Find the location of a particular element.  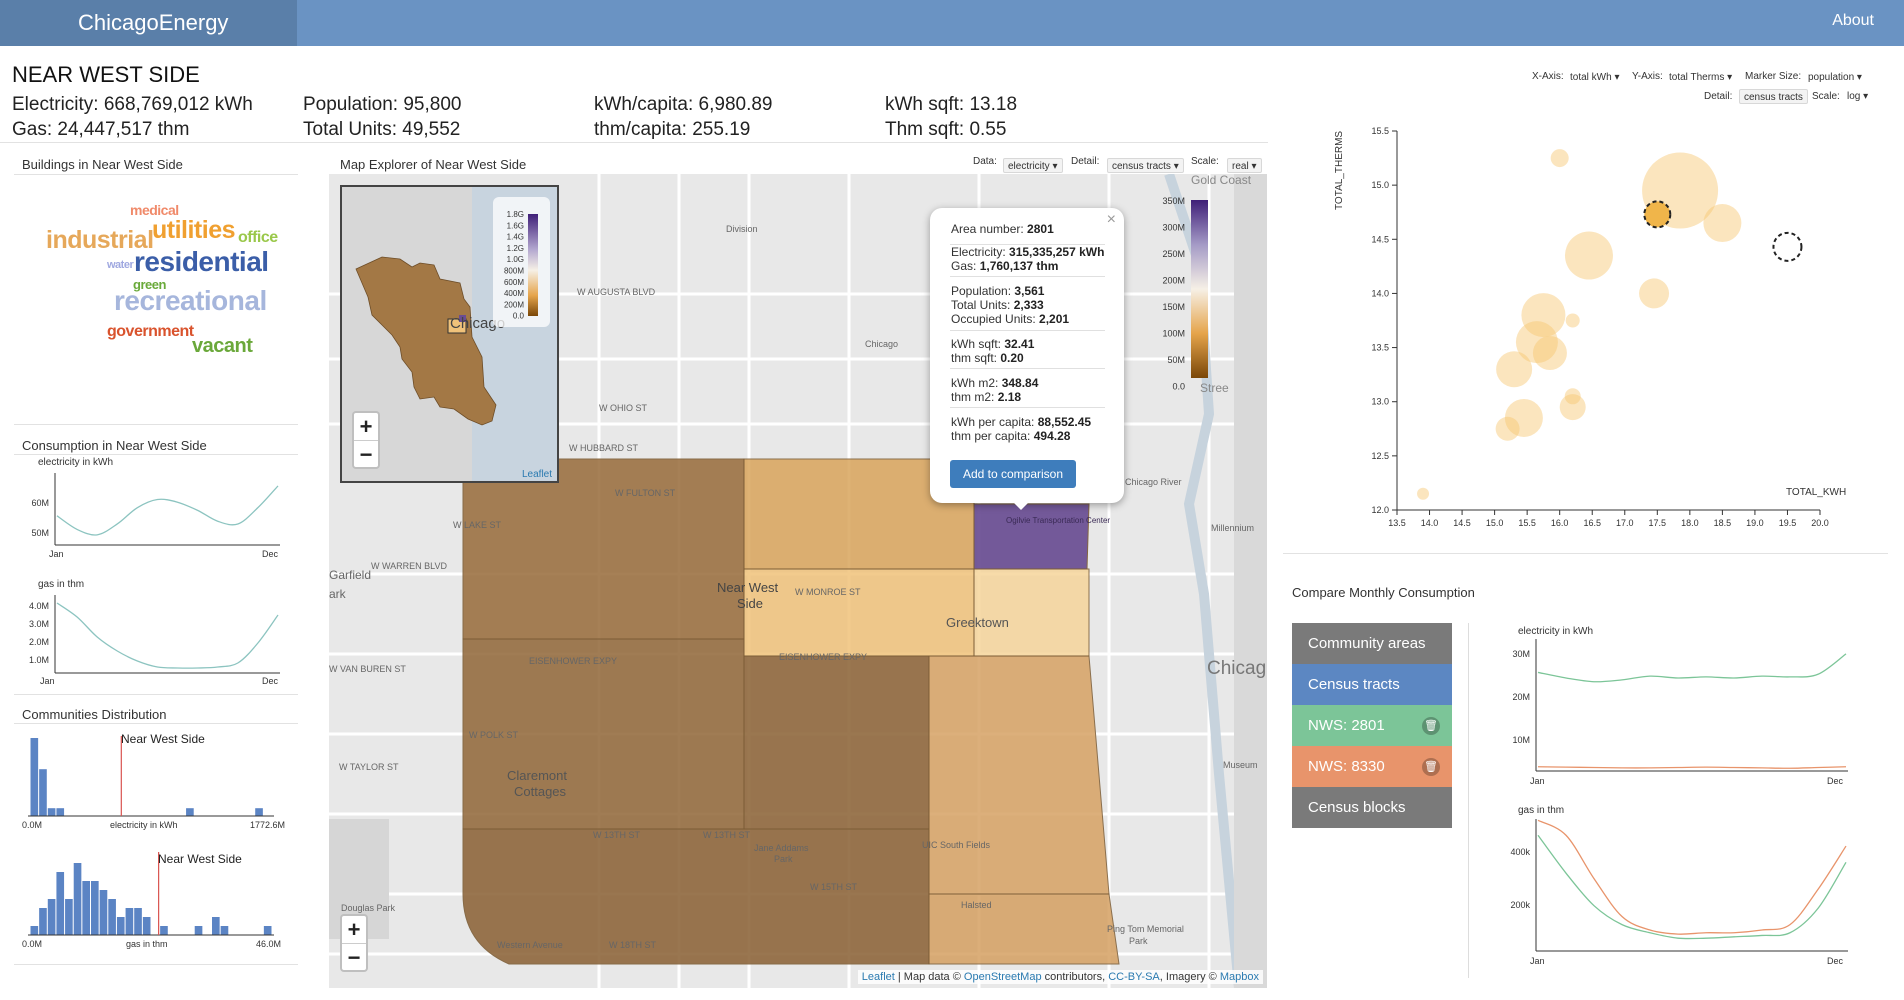

scatter-x-label: TOTAL_KWH is located at coordinates (1816, 492).